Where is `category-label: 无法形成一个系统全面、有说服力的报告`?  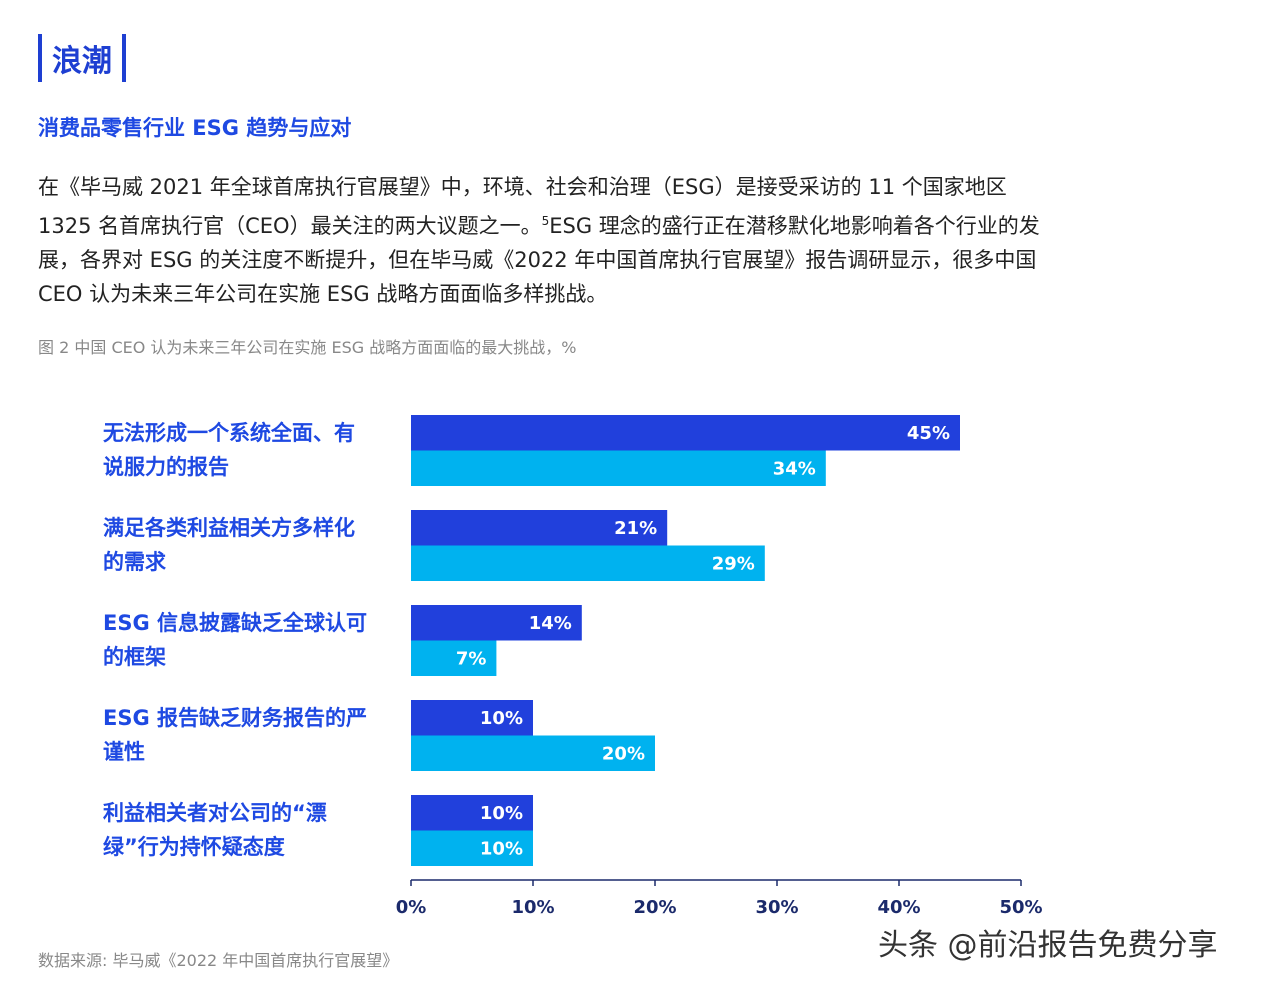 category-label: 无法形成一个系统全面、有说服力的报告 is located at coordinates (229, 450).